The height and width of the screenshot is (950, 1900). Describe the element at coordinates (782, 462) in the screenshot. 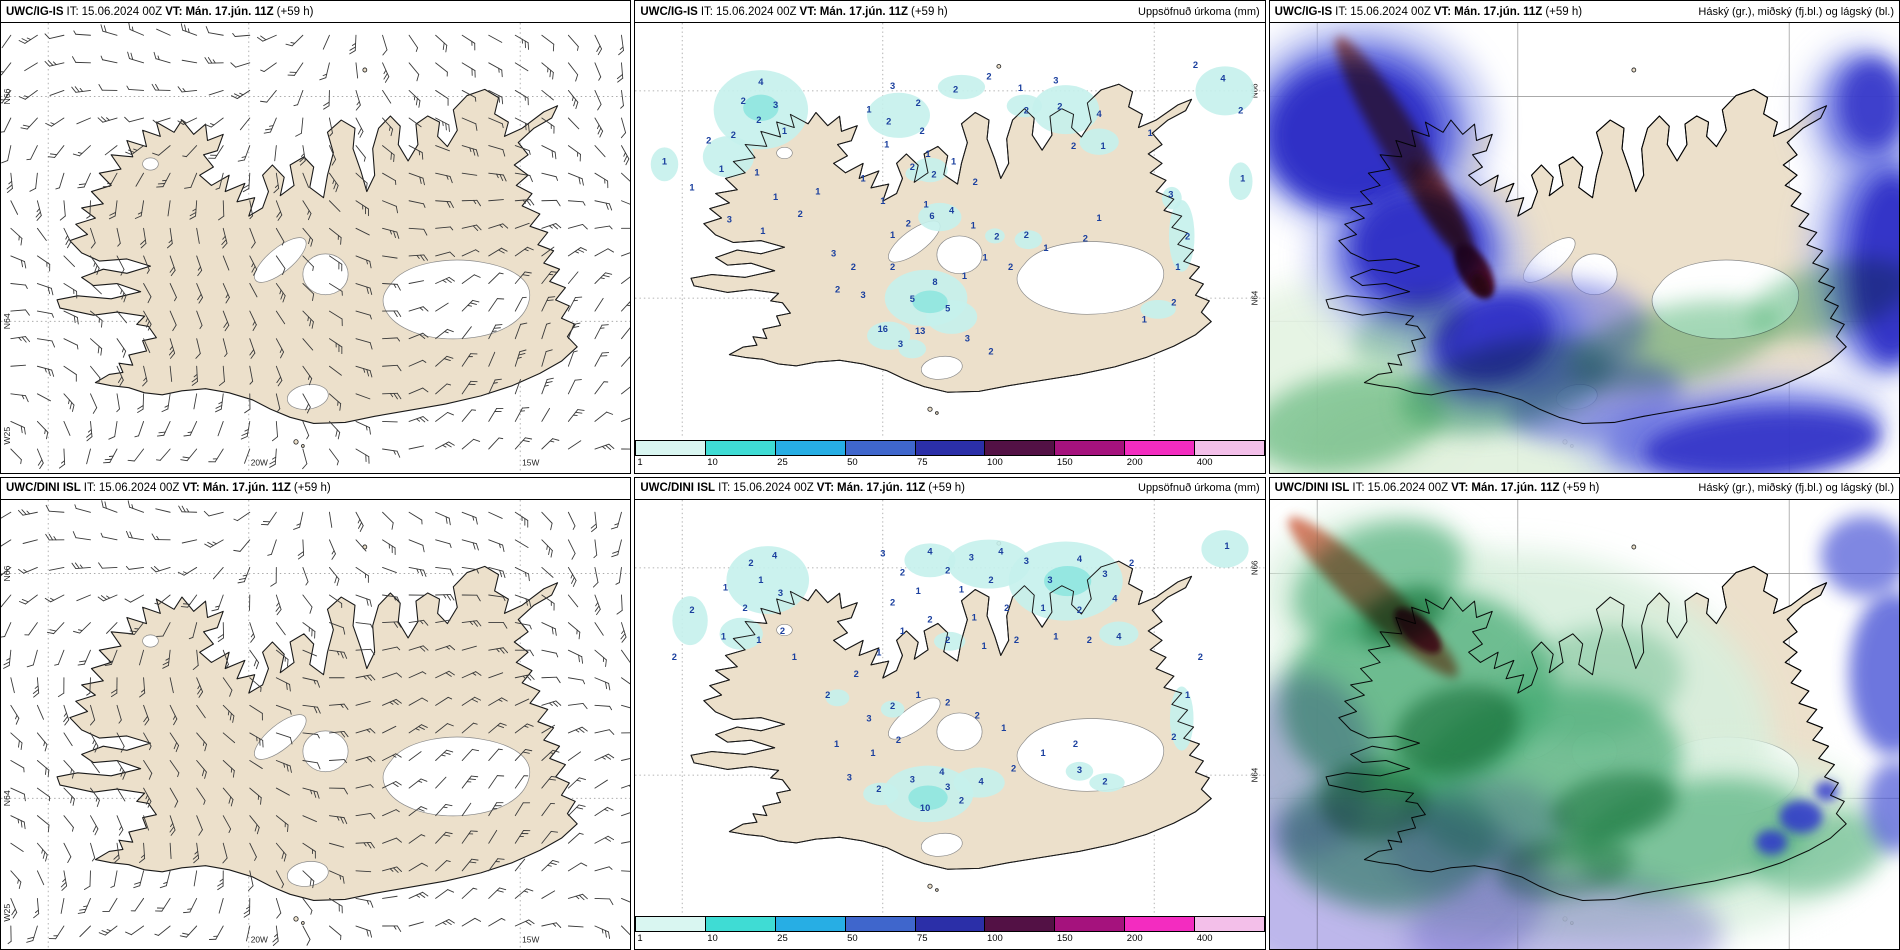

I see `colorbar-tick-label: 25` at that location.